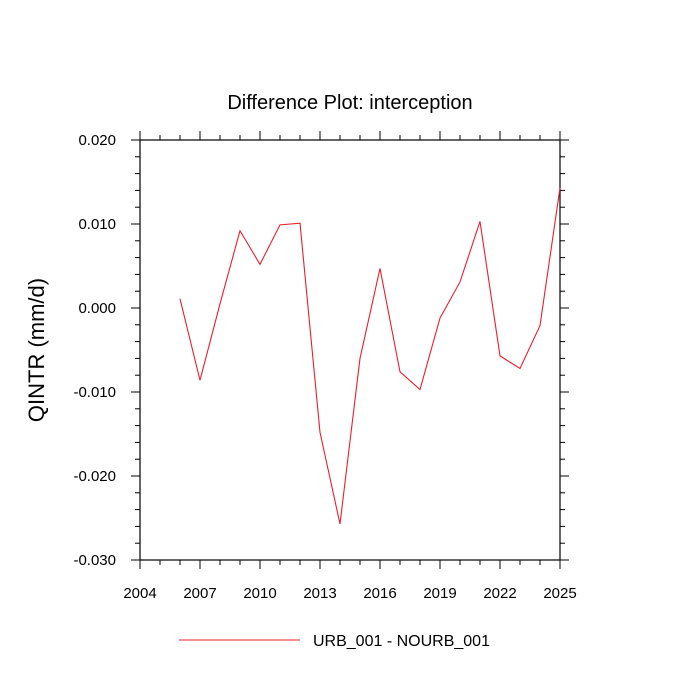 The width and height of the screenshot is (700, 700). Describe the element at coordinates (401, 641) in the screenshot. I see `legend-label: URB_001 - NOURB_001` at that location.